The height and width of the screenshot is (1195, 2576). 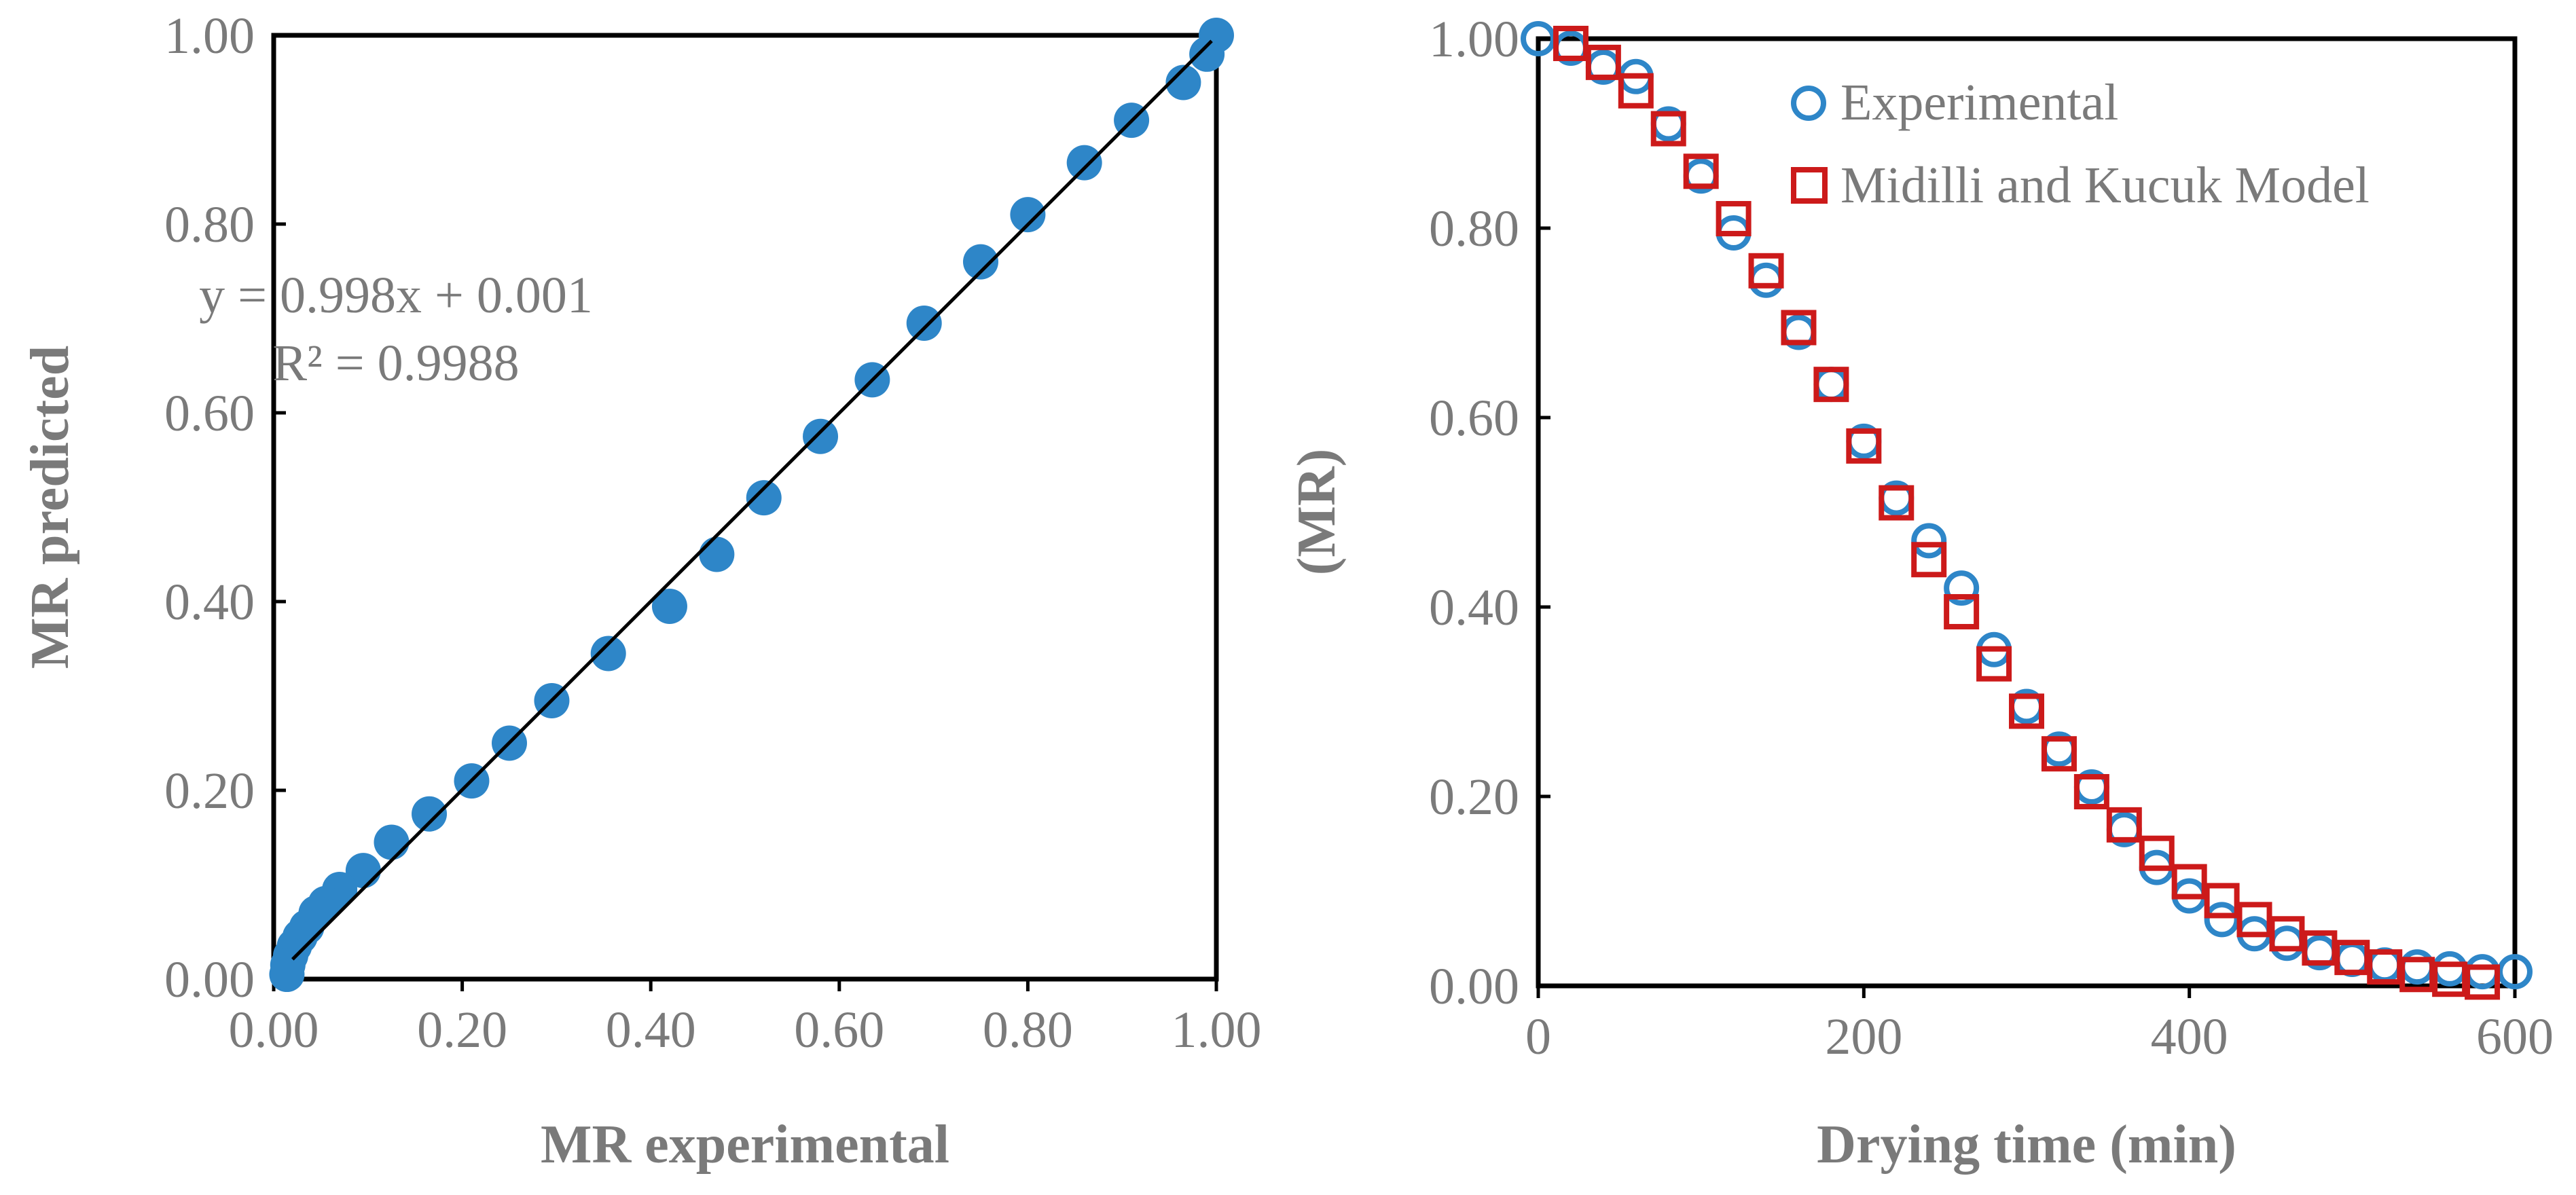 I want to click on right-x-tick-label: 0, so click(x=1538, y=1036).